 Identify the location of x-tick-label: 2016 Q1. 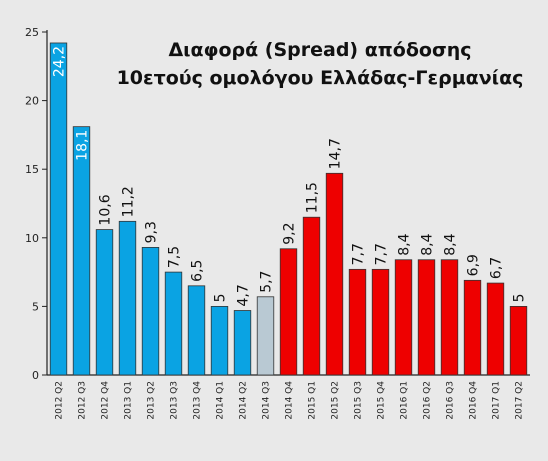
(405, 400).